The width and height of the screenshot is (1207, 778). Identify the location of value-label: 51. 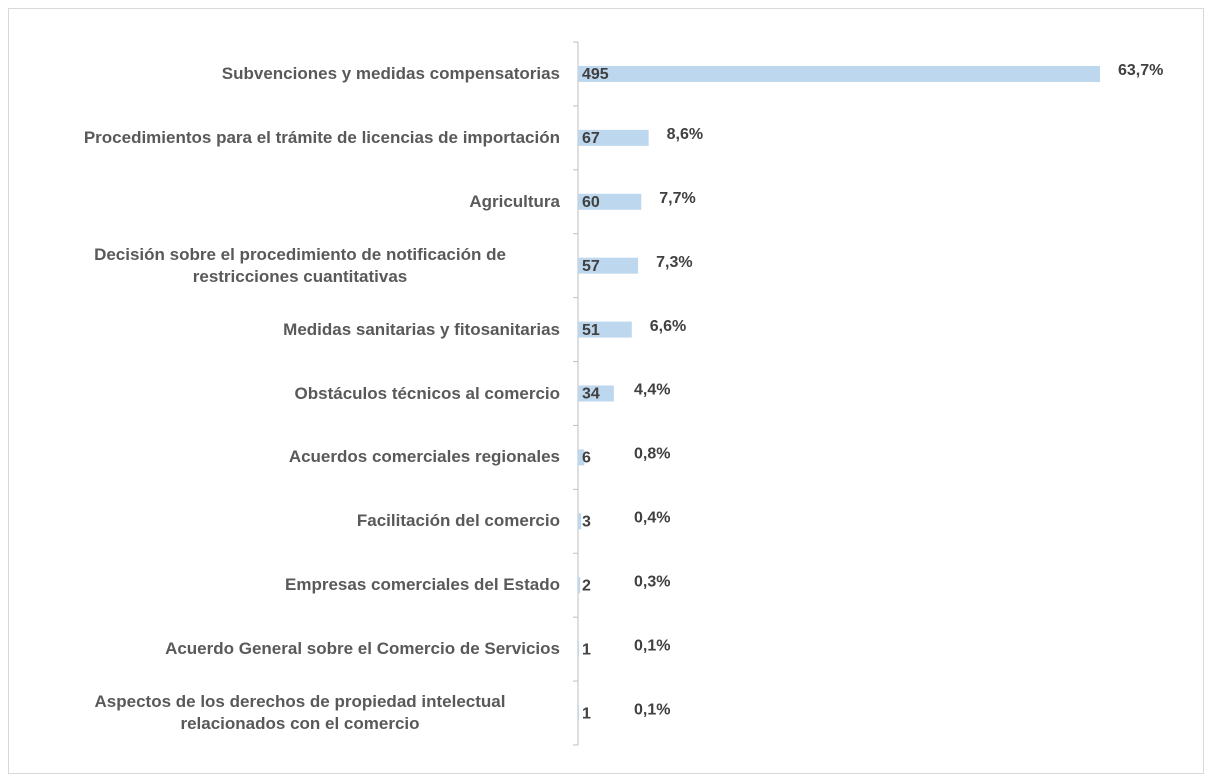
(591, 330).